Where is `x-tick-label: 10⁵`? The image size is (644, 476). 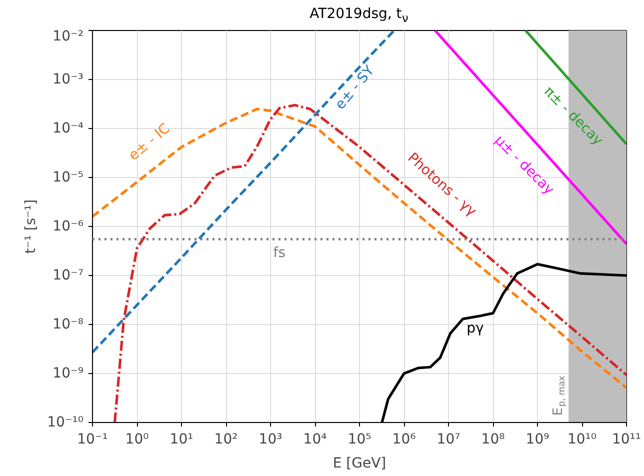
x-tick-label: 10⁵ is located at coordinates (360, 440).